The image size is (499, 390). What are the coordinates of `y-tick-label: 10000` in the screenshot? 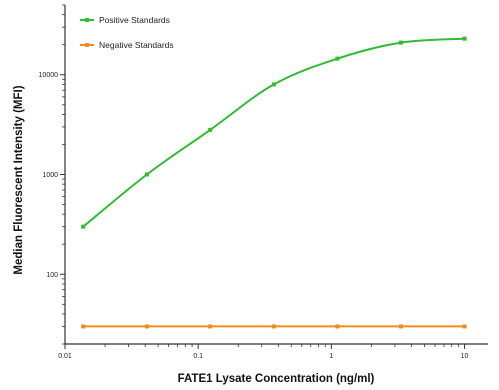 It's located at (49, 75).